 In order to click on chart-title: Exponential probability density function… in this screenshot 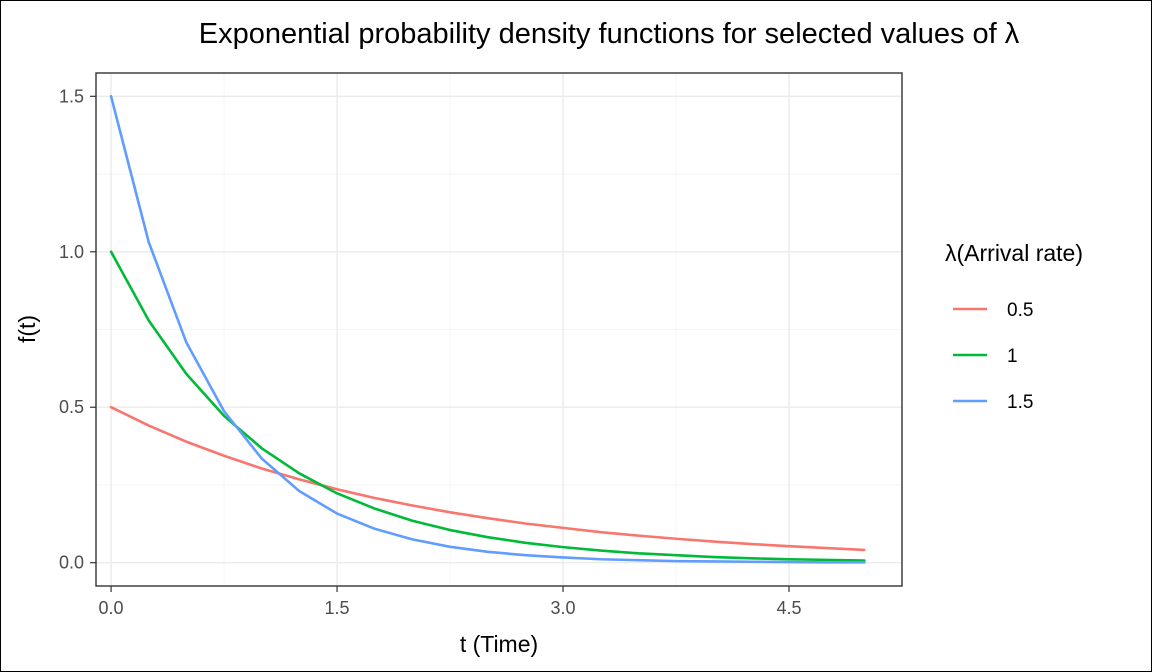, I will do `click(609, 34)`.